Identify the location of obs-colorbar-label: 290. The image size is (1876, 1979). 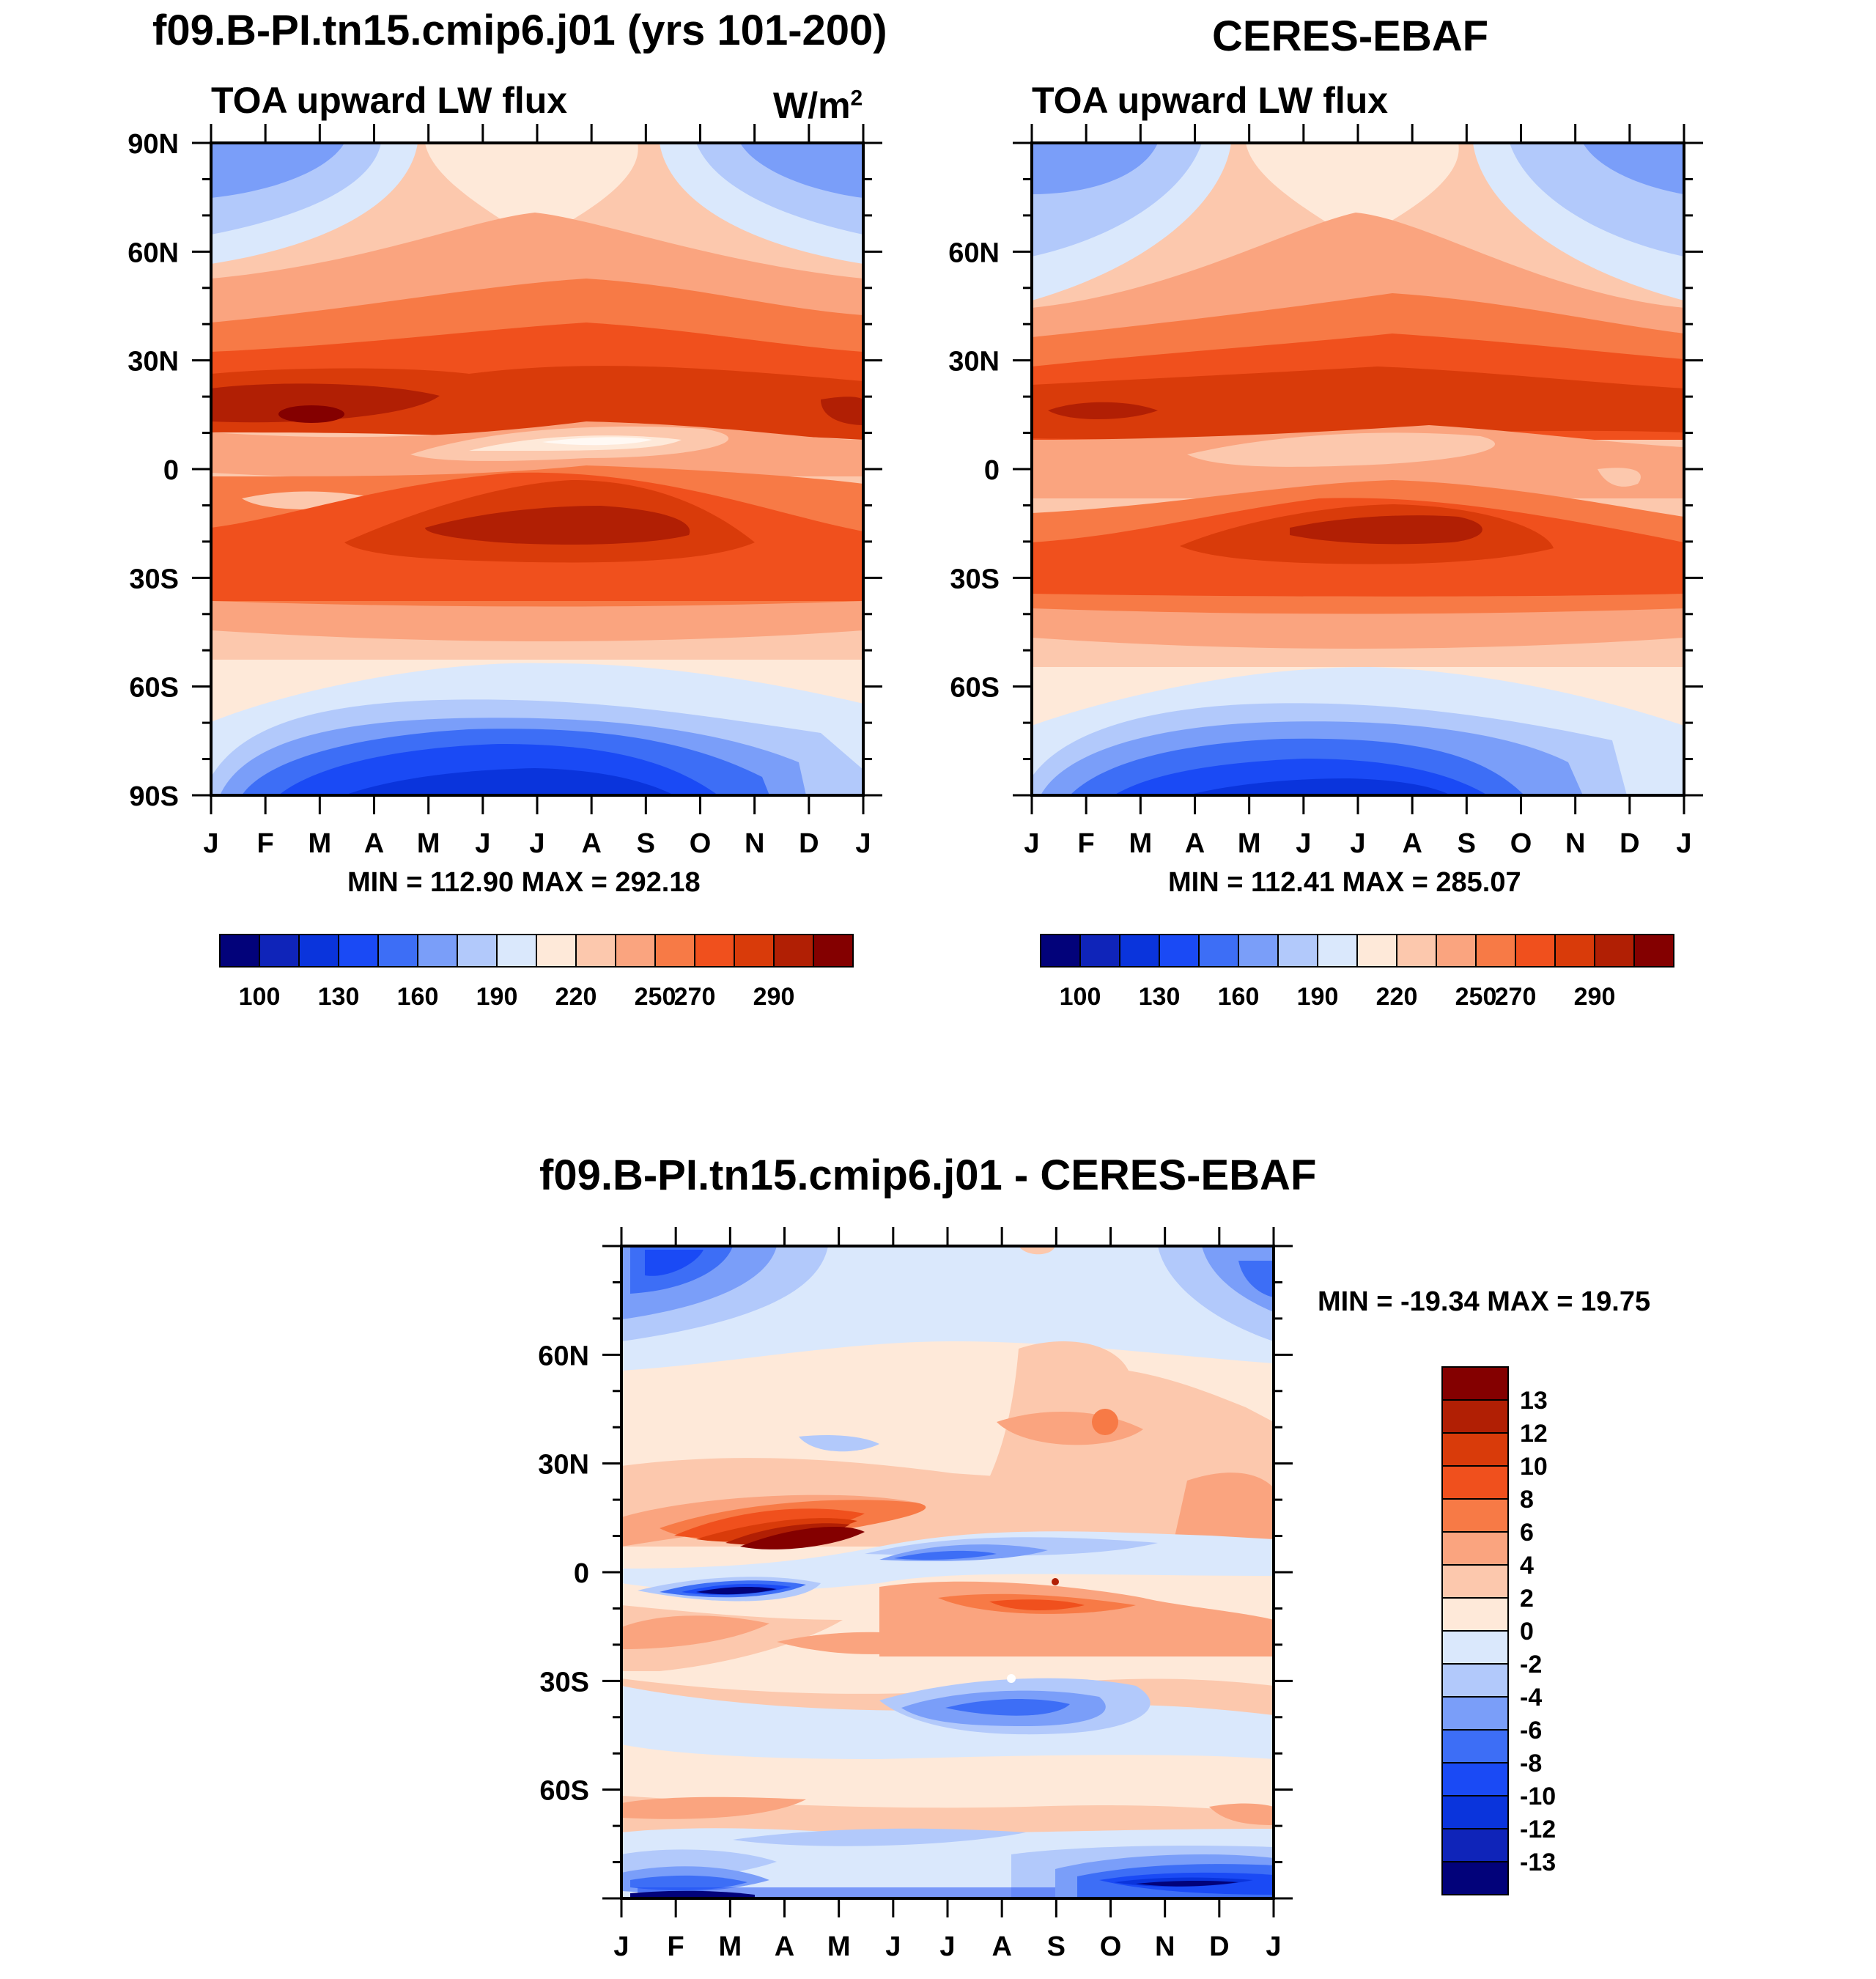
(1595, 997).